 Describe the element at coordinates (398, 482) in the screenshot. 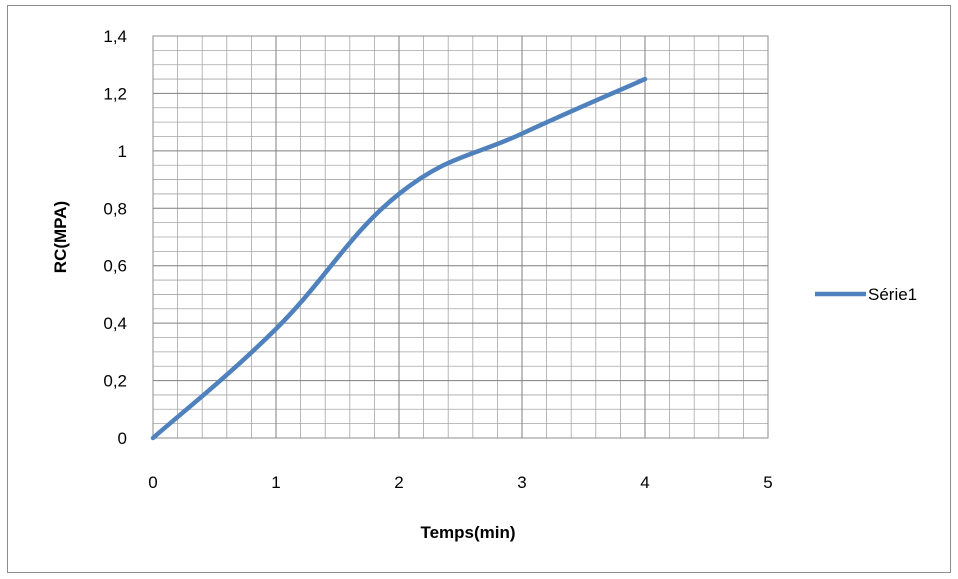

I see `x-tick-label: 2` at that location.